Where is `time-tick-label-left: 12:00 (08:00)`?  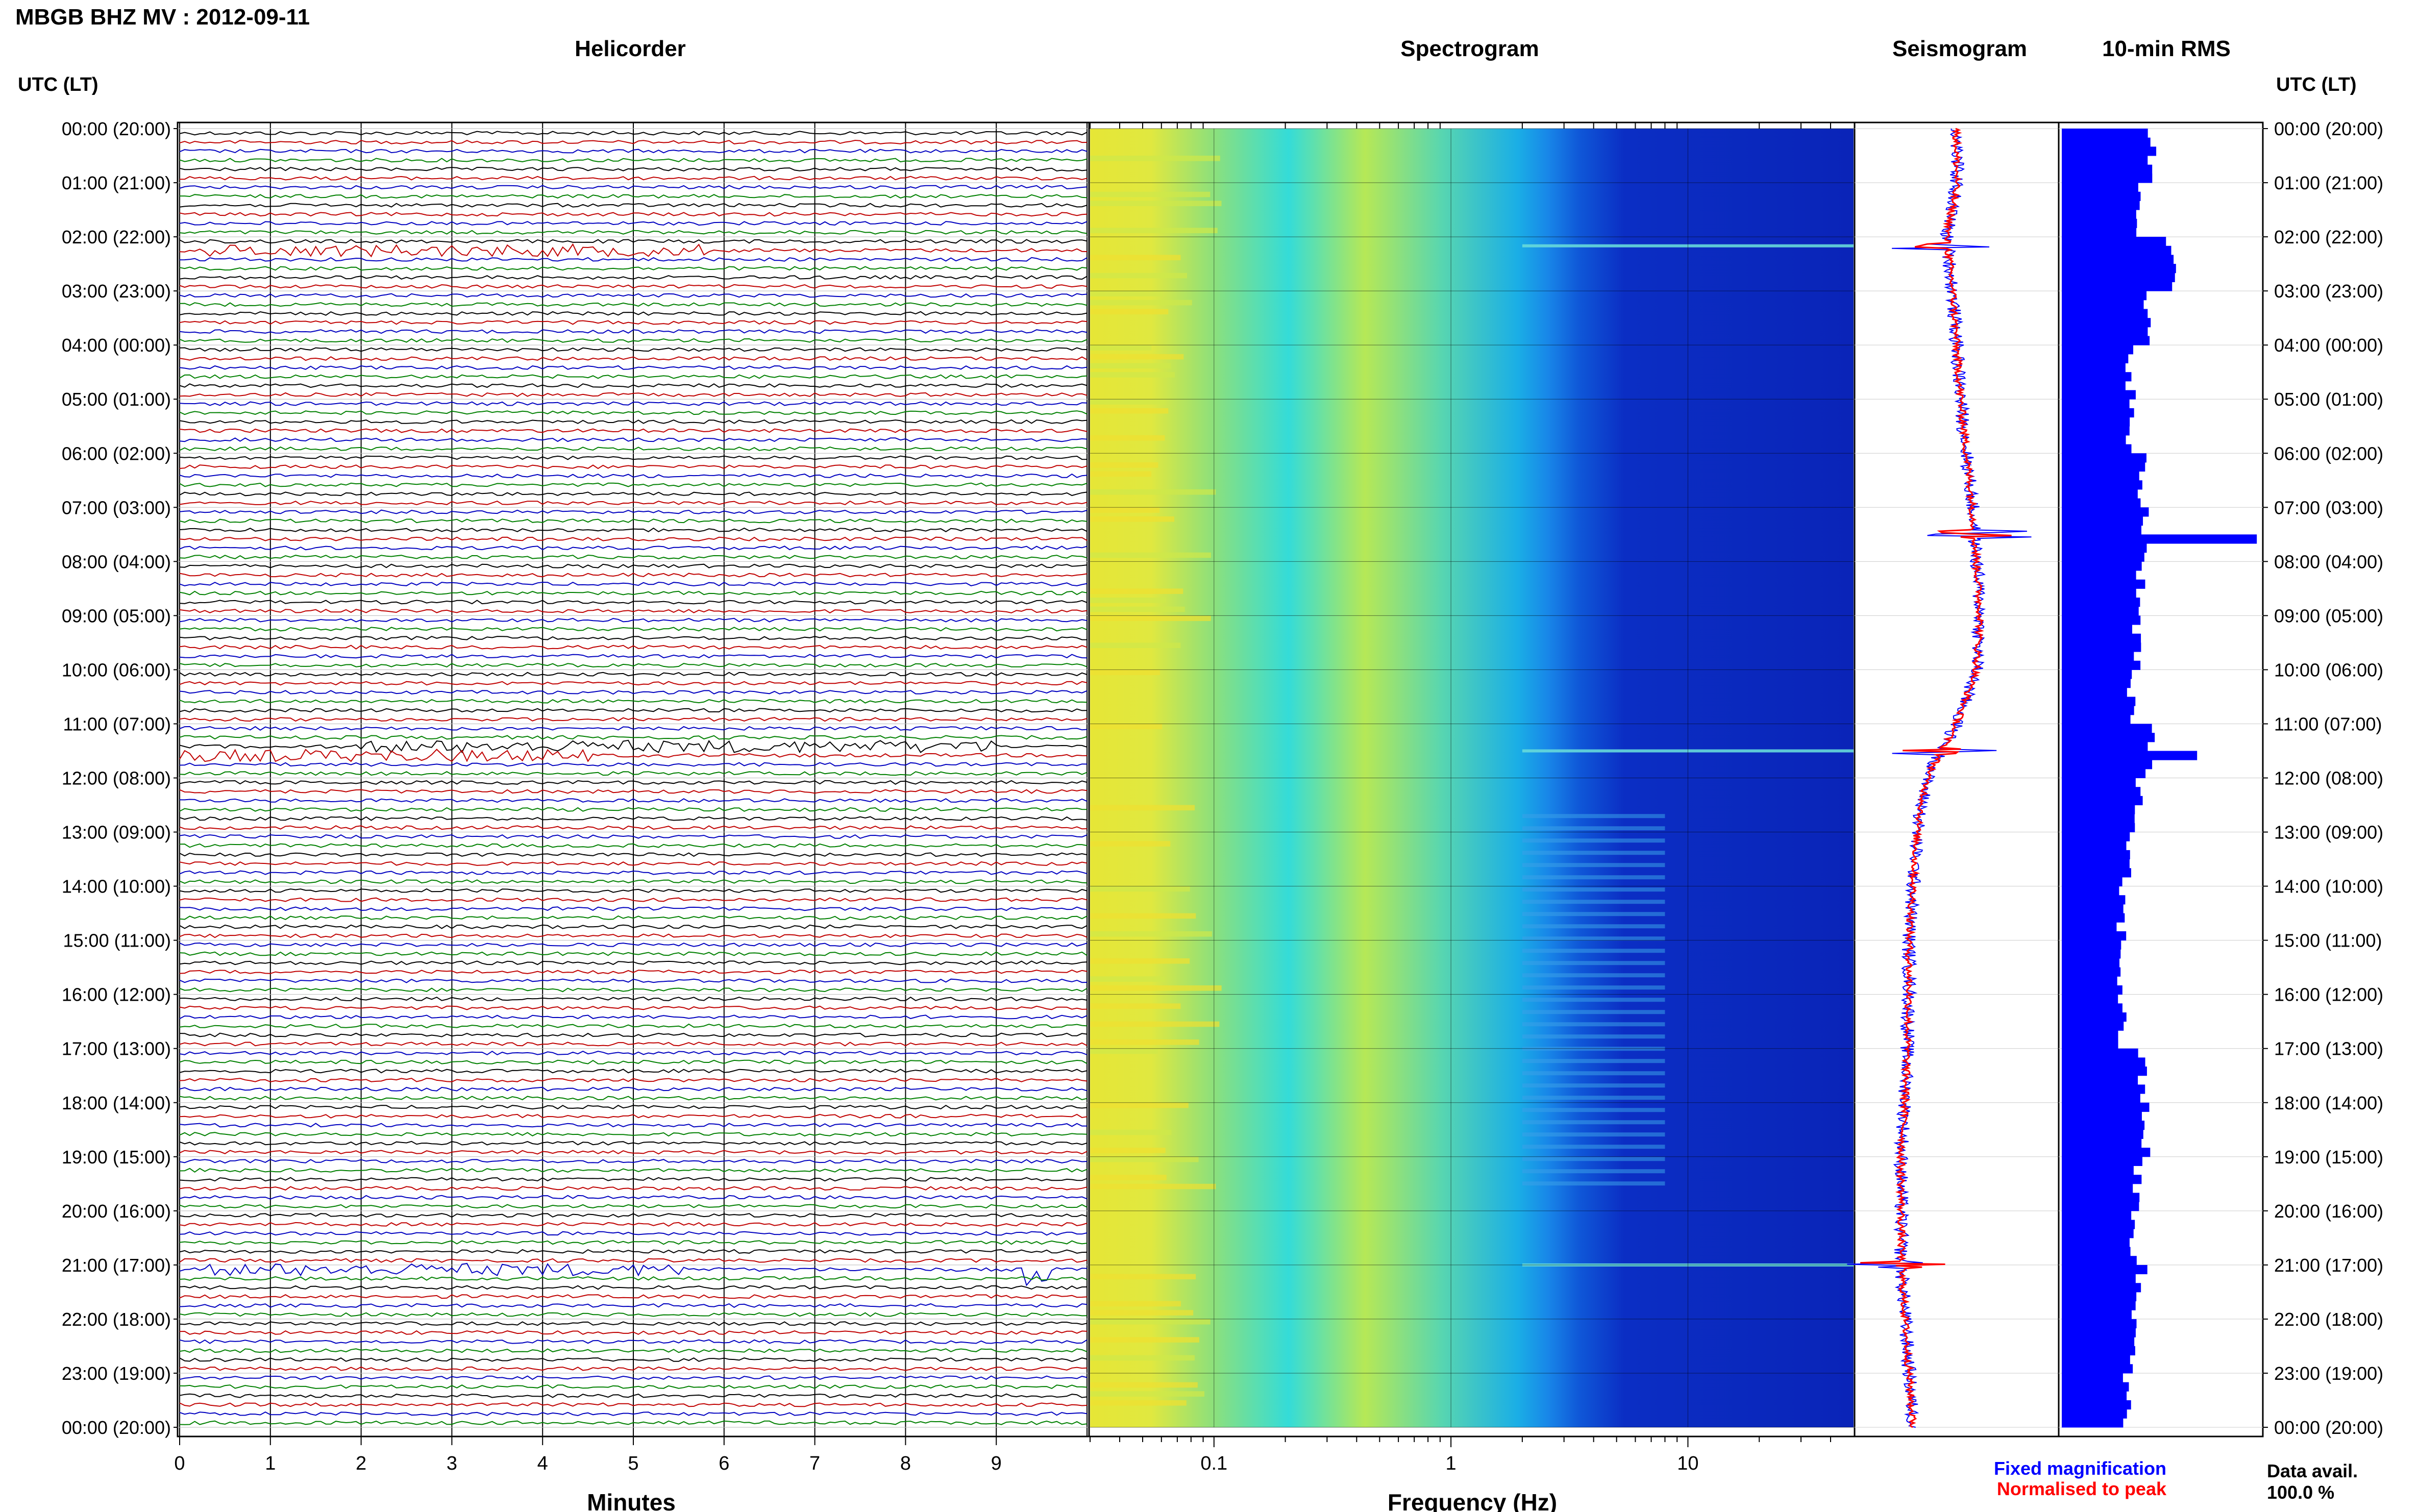
time-tick-label-left: 12:00 (08:00) is located at coordinates (116, 778).